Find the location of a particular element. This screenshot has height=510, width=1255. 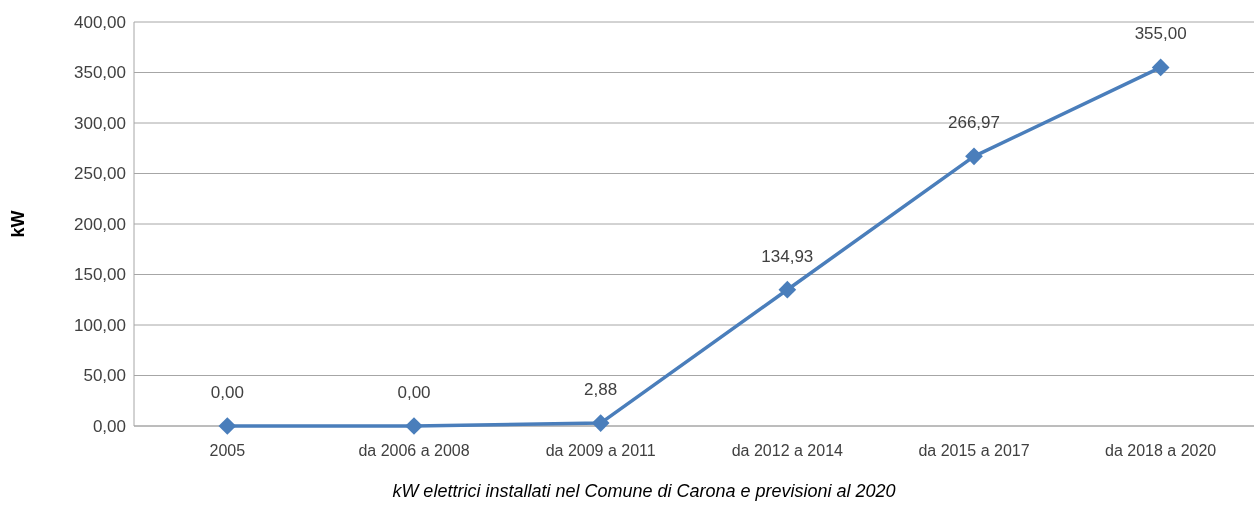

data-label: 134,93 is located at coordinates (787, 256).